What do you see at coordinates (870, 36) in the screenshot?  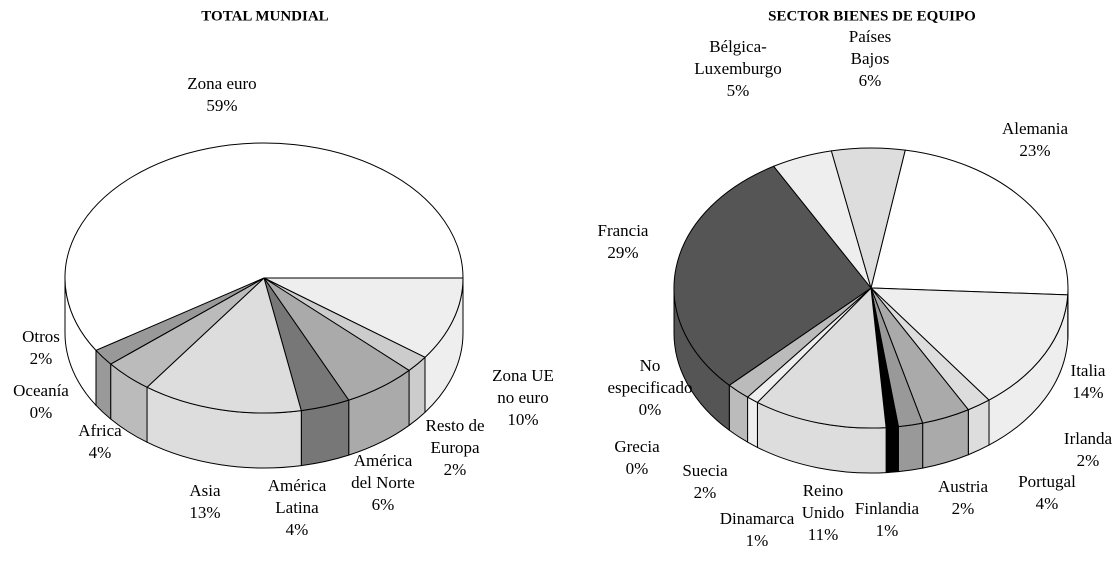 I see `label-line: Países` at bounding box center [870, 36].